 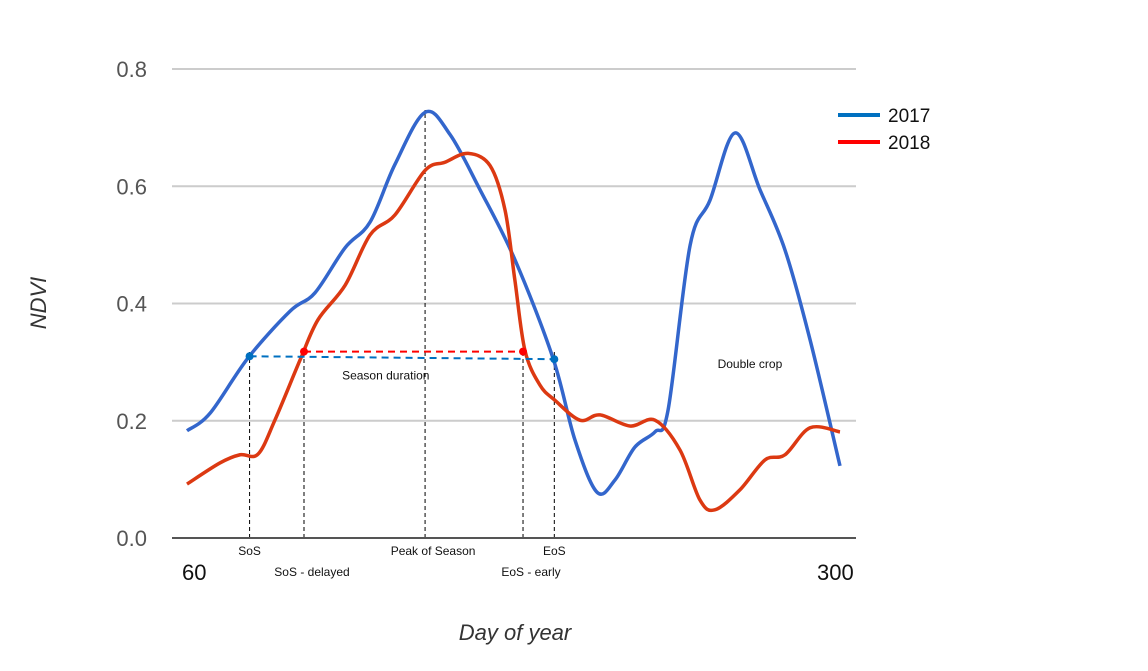 I want to click on y-tick-label: 0.6, so click(x=131, y=186).